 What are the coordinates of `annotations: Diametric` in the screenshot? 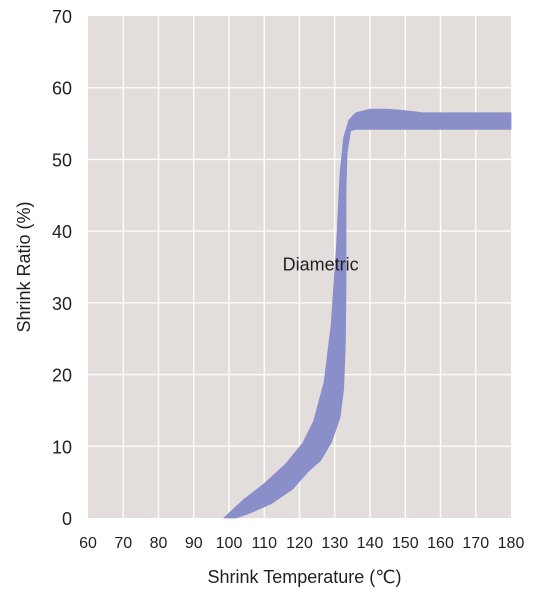 It's located at (321, 265).